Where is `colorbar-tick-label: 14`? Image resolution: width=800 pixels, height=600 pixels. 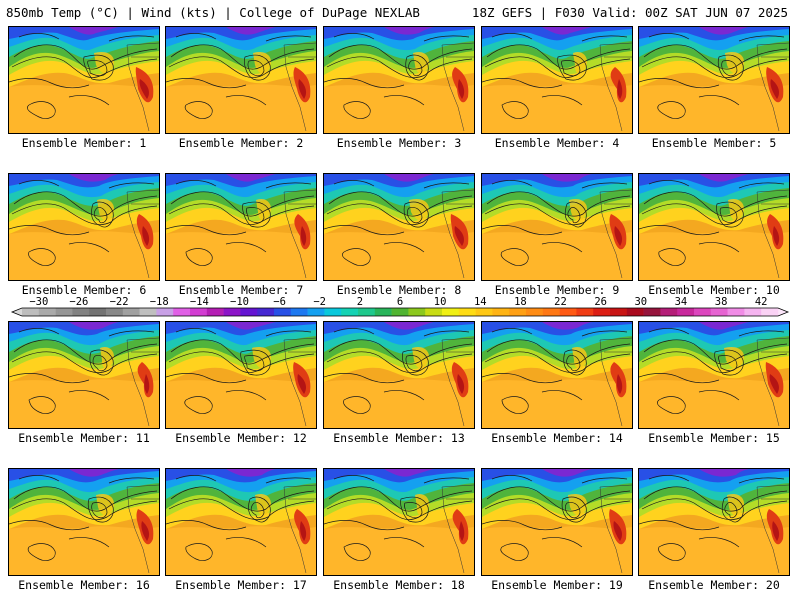 colorbar-tick-label: 14 is located at coordinates (480, 302).